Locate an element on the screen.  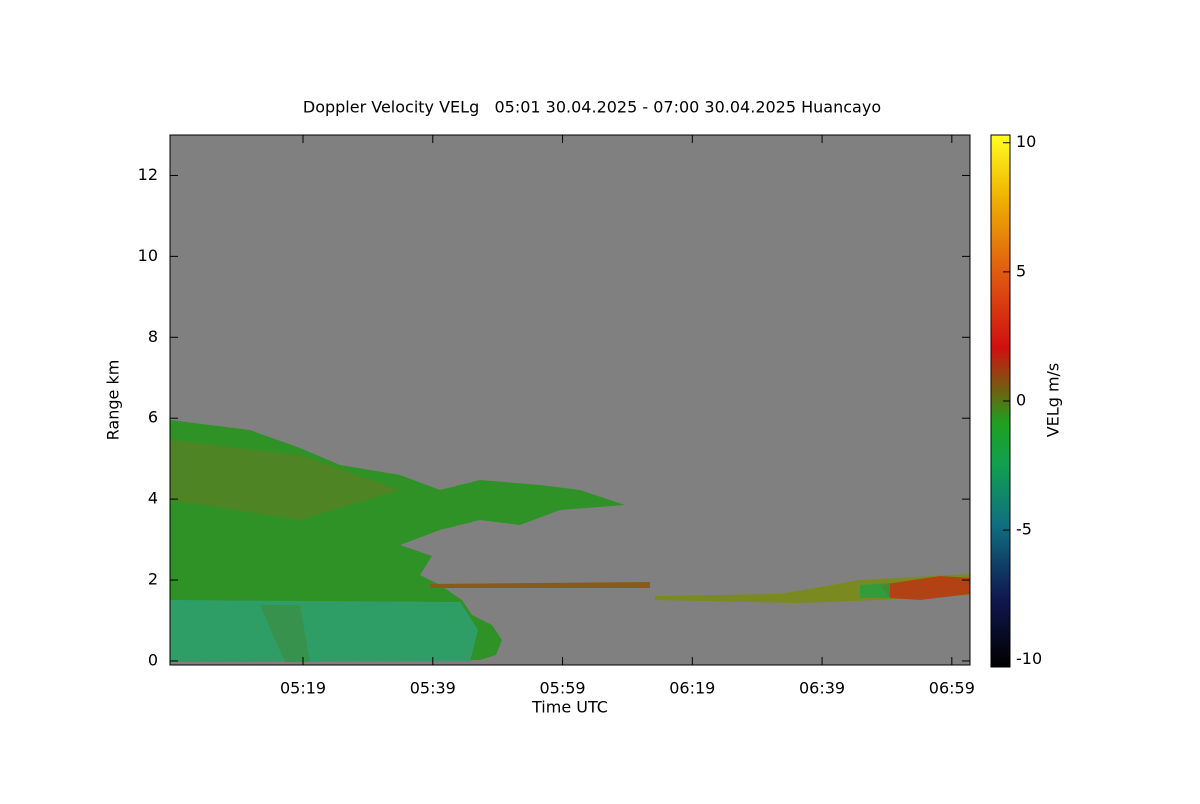
x-tick-label: 05:19 is located at coordinates (303, 688).